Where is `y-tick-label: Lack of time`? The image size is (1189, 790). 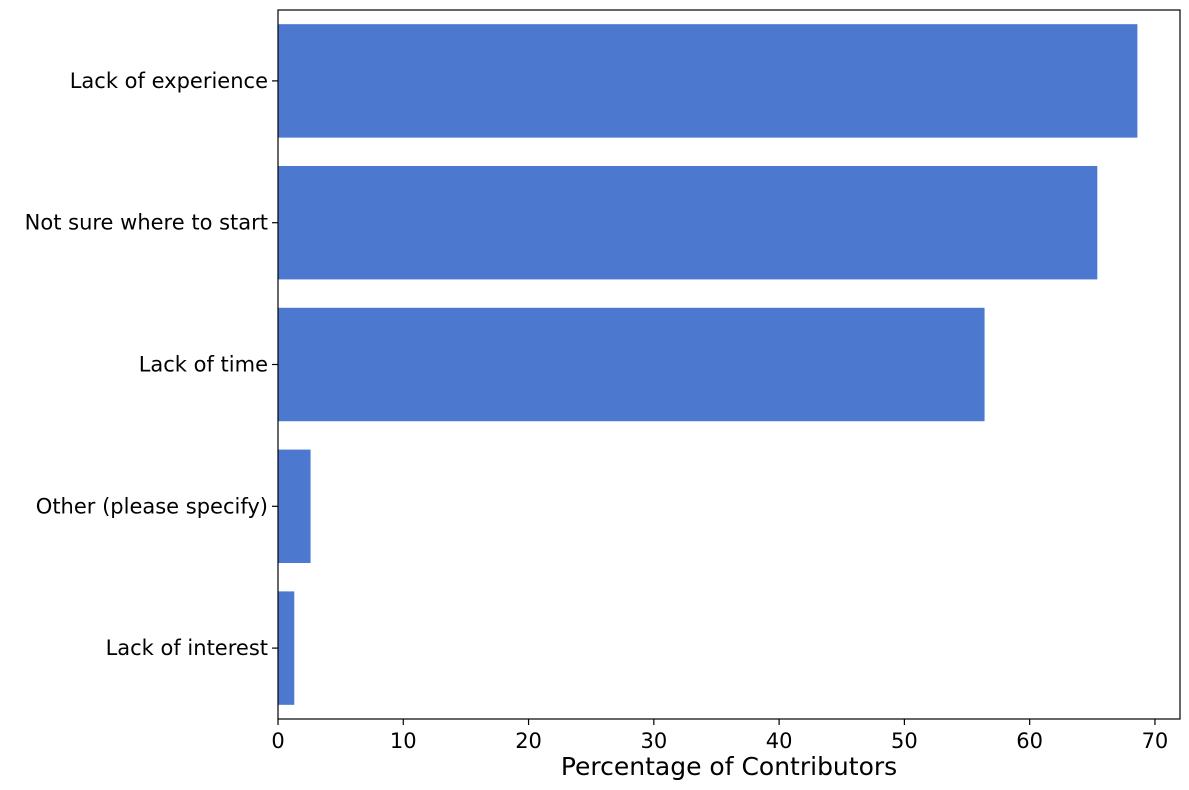 y-tick-label: Lack of time is located at coordinates (203, 365).